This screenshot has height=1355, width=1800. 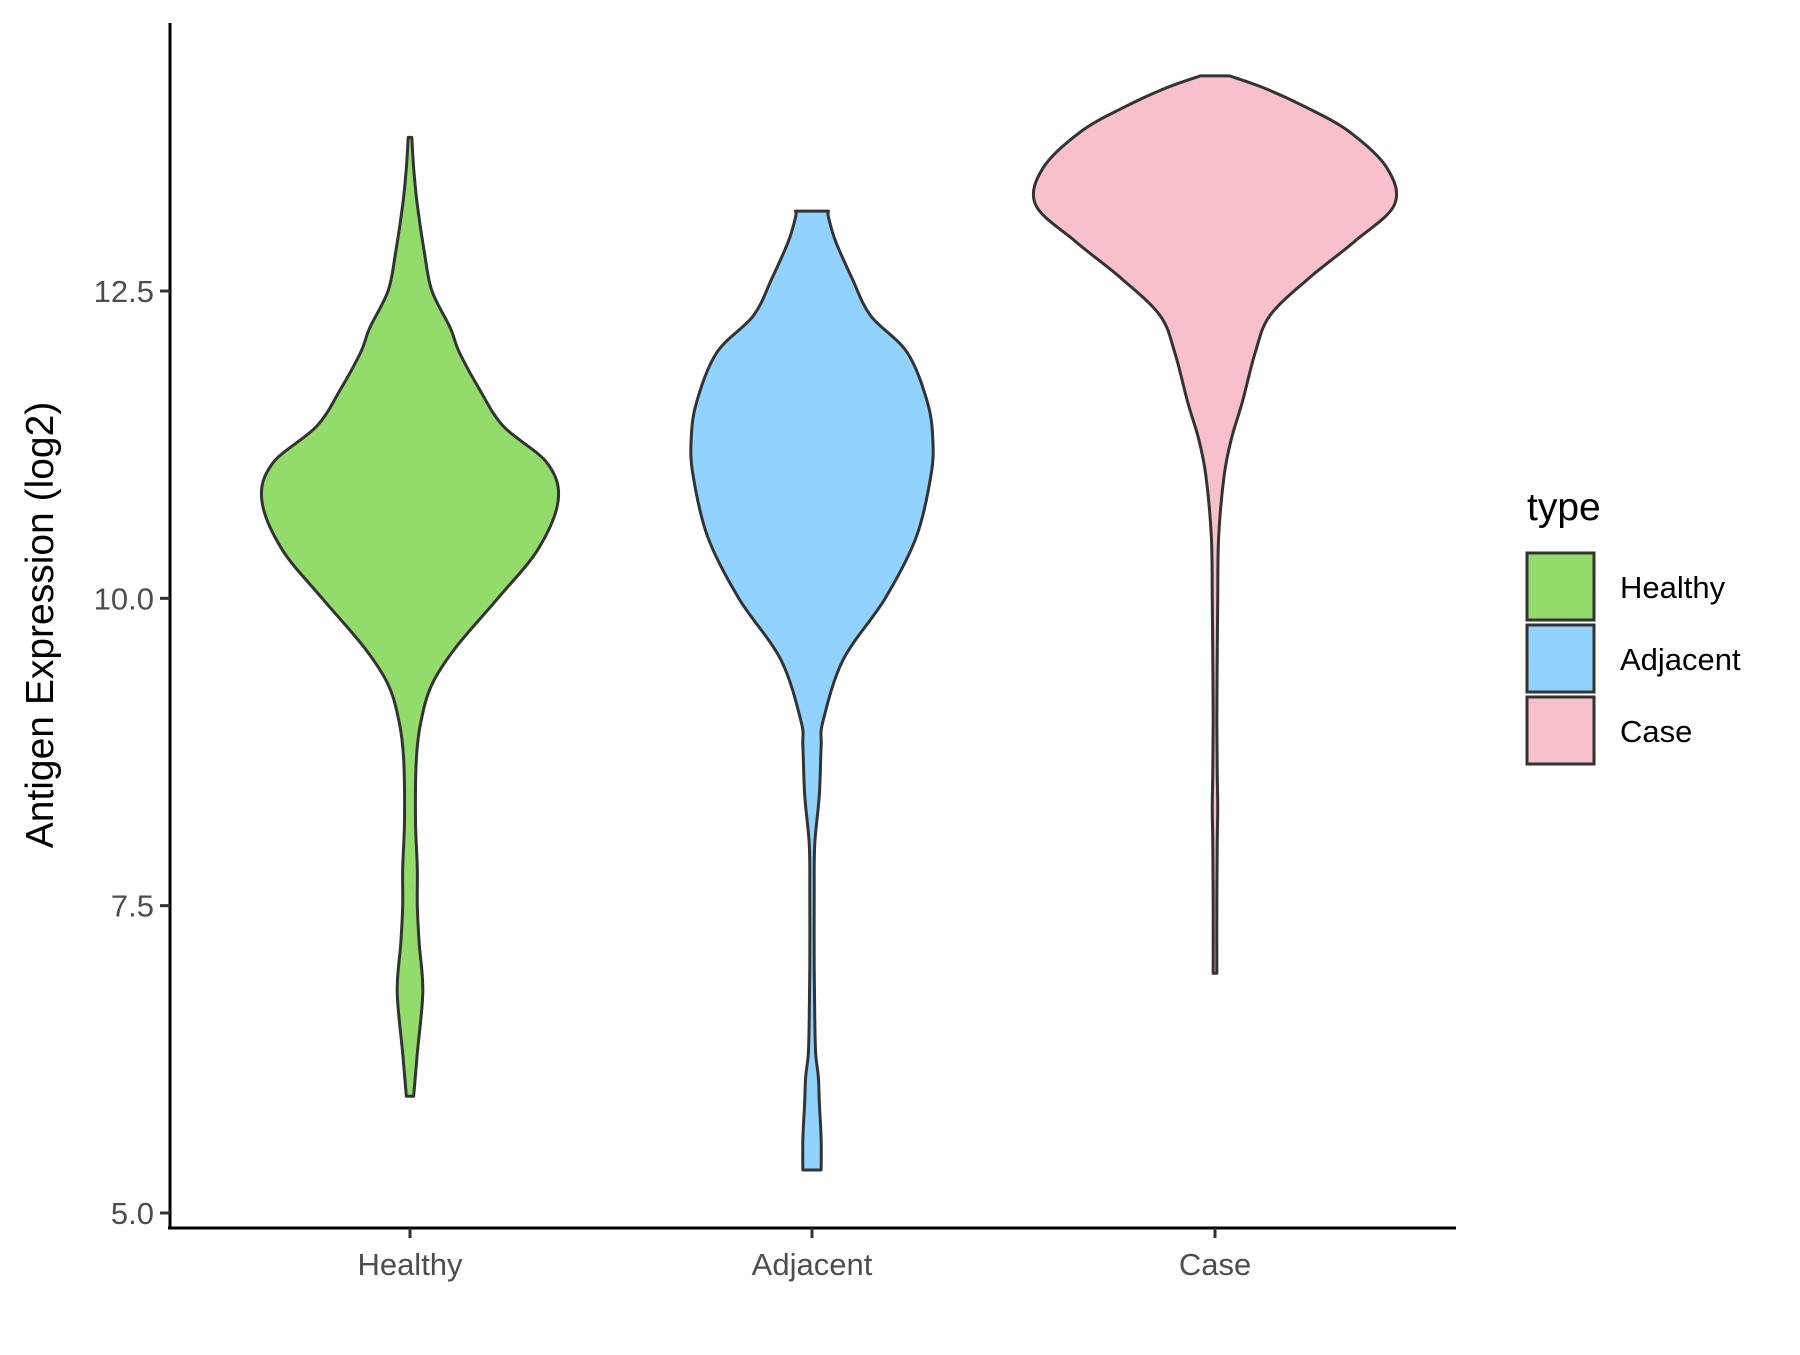 What do you see at coordinates (410, 616) in the screenshot?
I see `violin-healthy` at bounding box center [410, 616].